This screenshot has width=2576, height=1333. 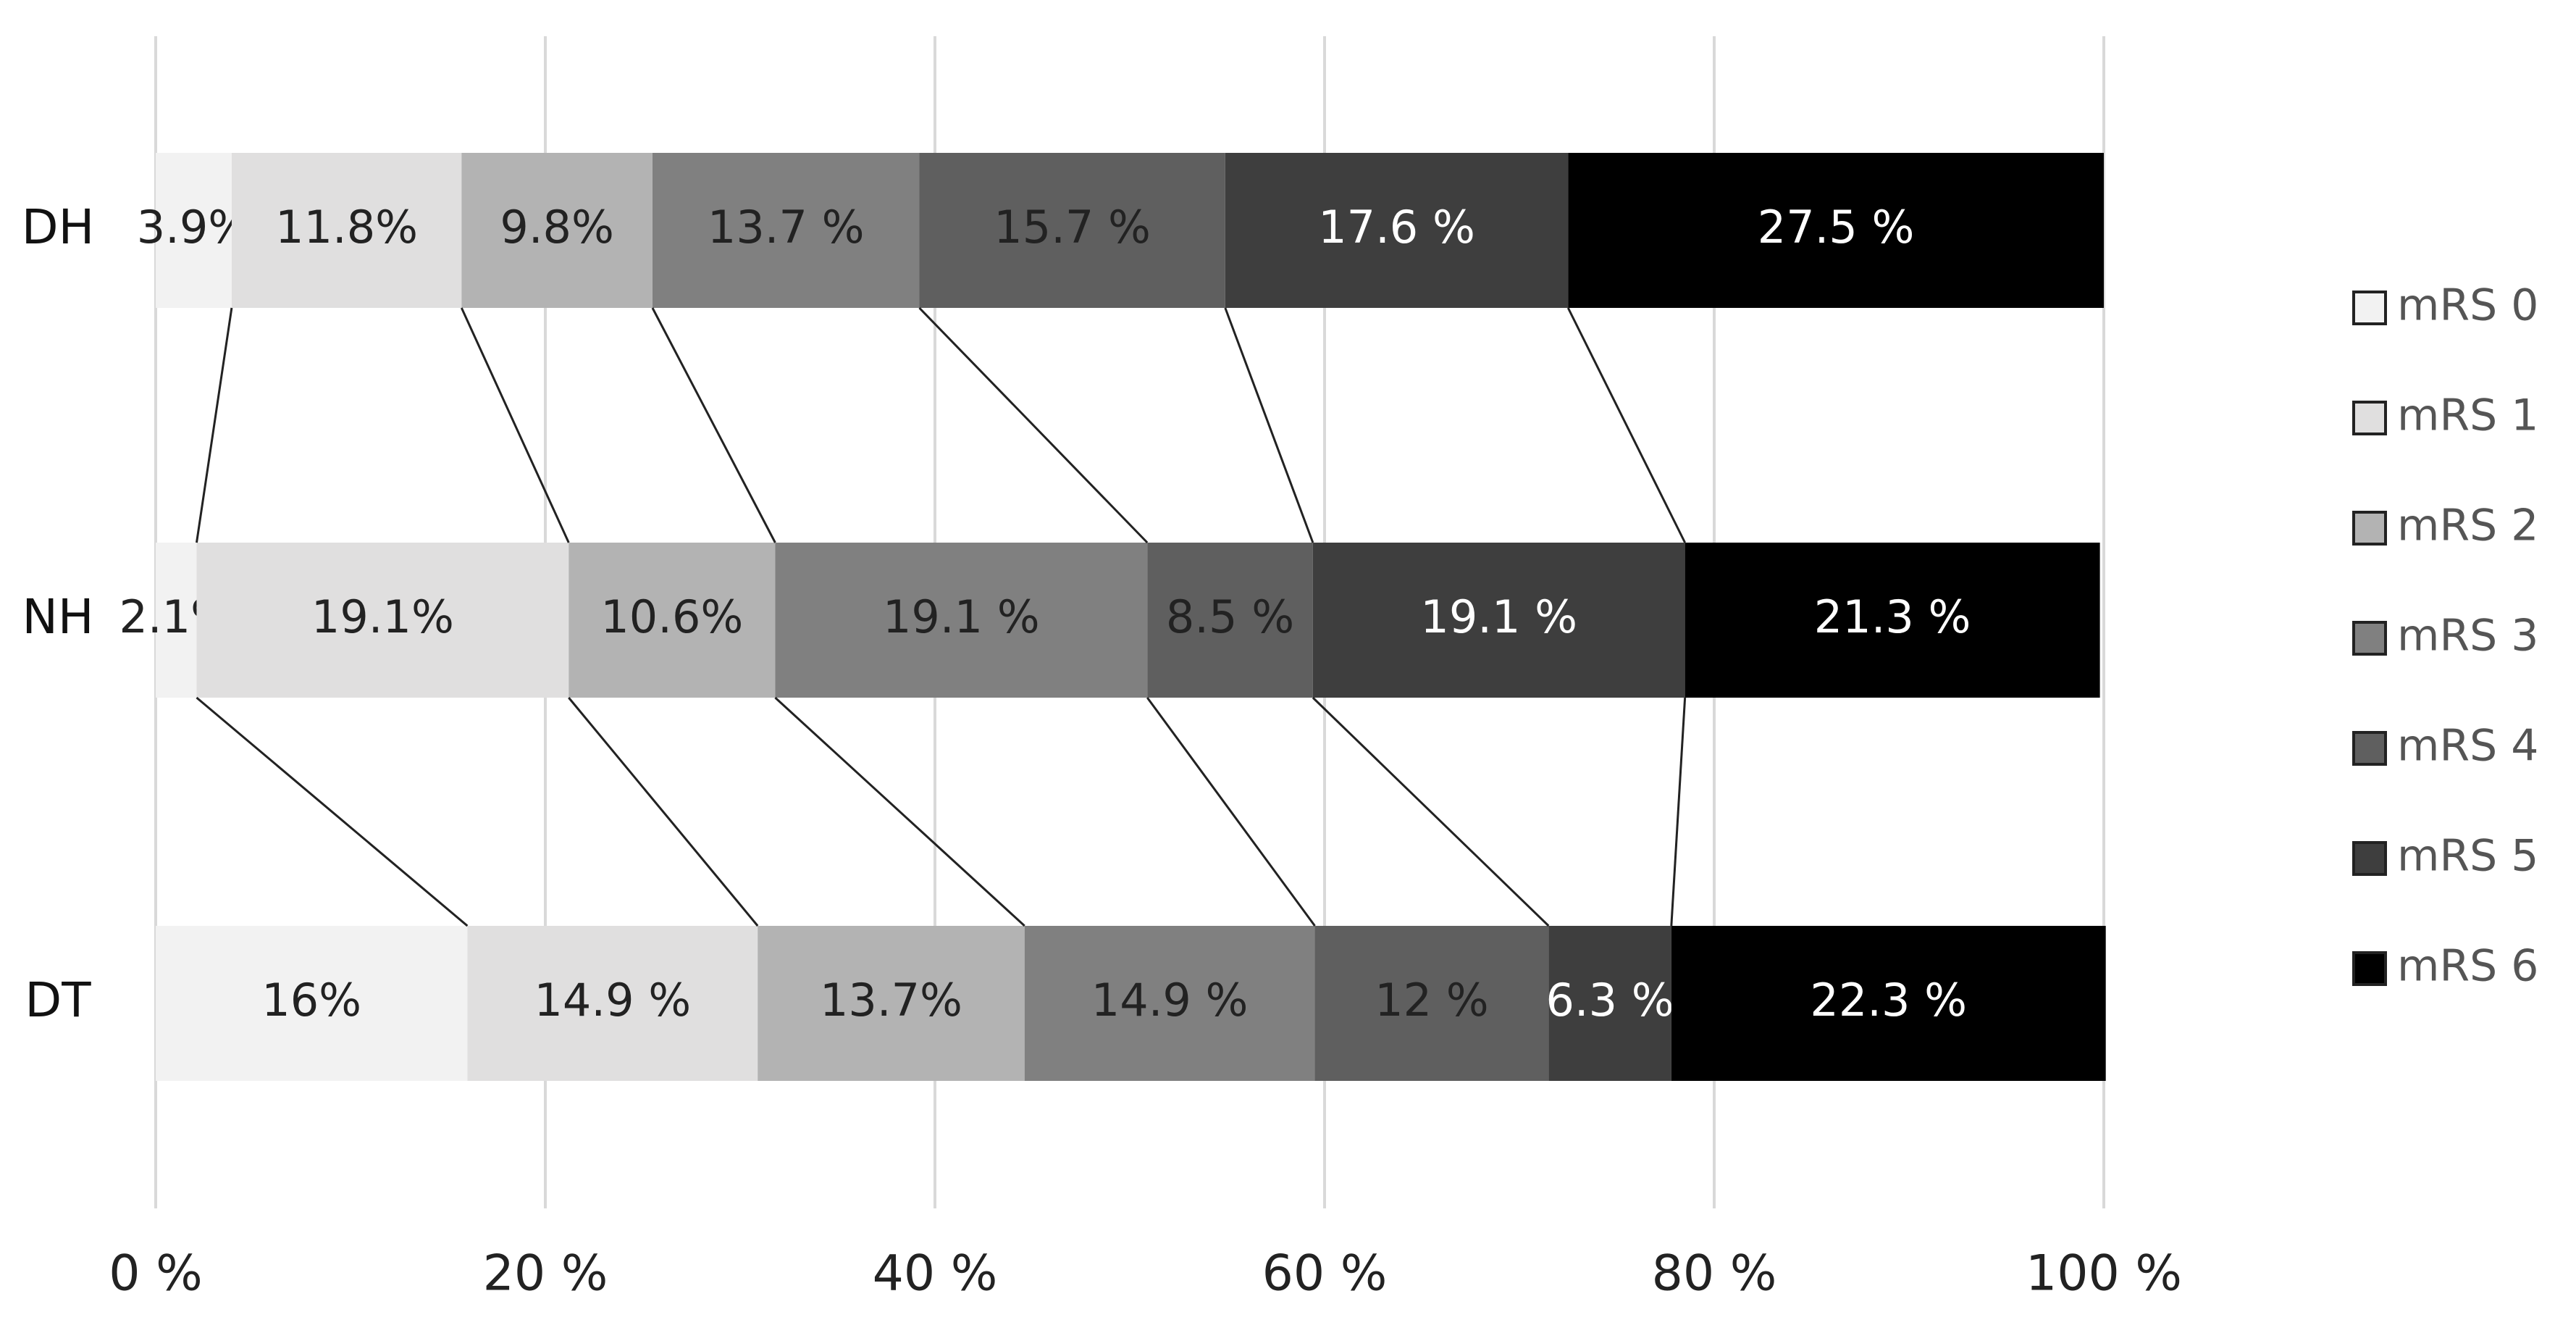 I want to click on legend-label: mRS 3, so click(x=2467, y=636).